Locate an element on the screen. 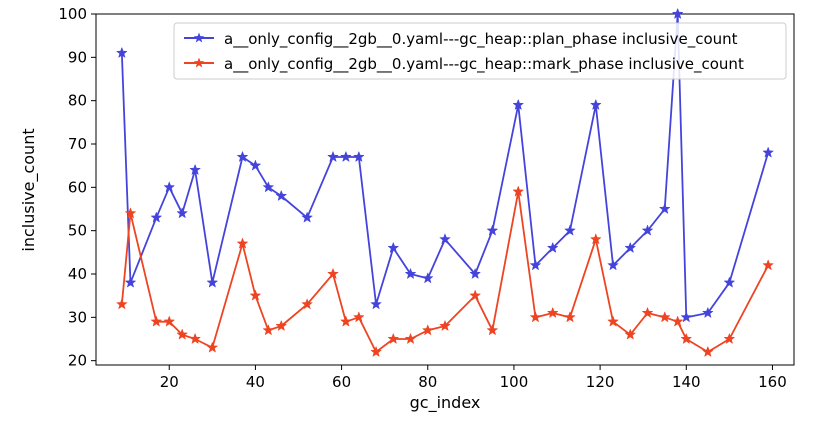 This screenshot has width=836, height=428. y-tick-label: 100 is located at coordinates (72, 14).